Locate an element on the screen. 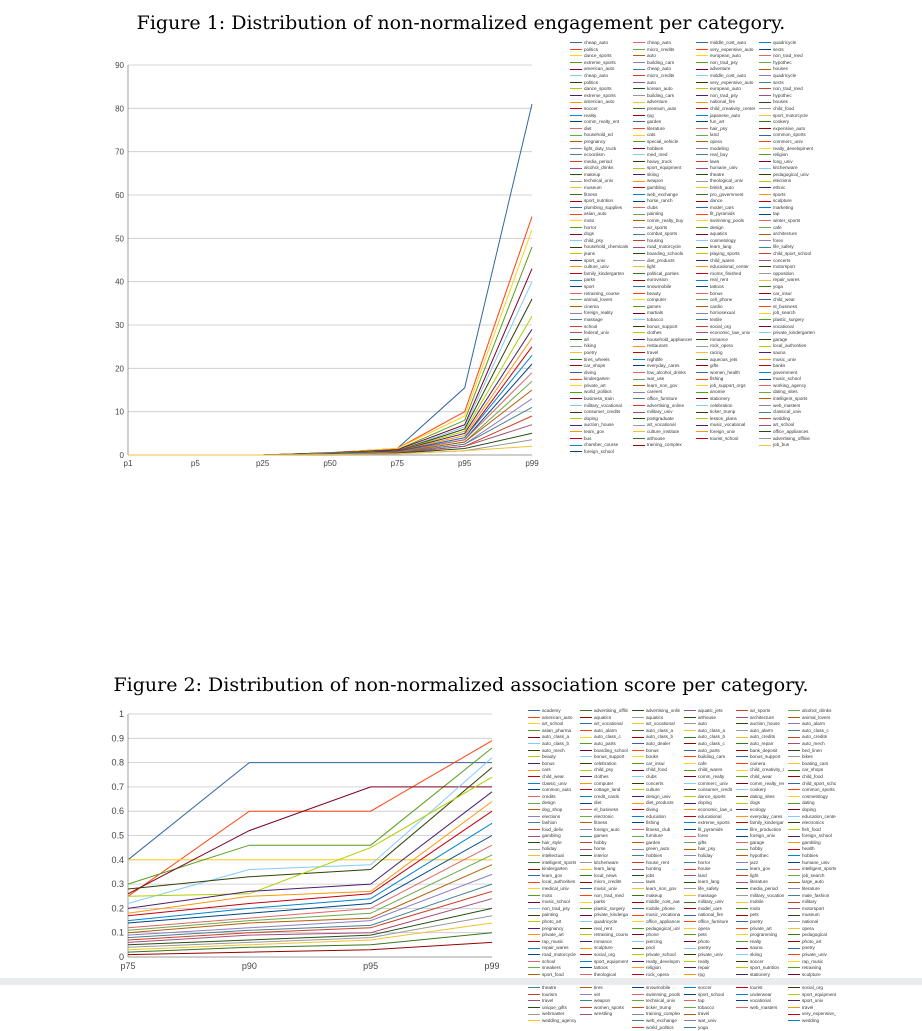 Image resolution: width=922 pixels, height=1031 pixels. legend-entry: auto_class_b is located at coordinates (708, 737).